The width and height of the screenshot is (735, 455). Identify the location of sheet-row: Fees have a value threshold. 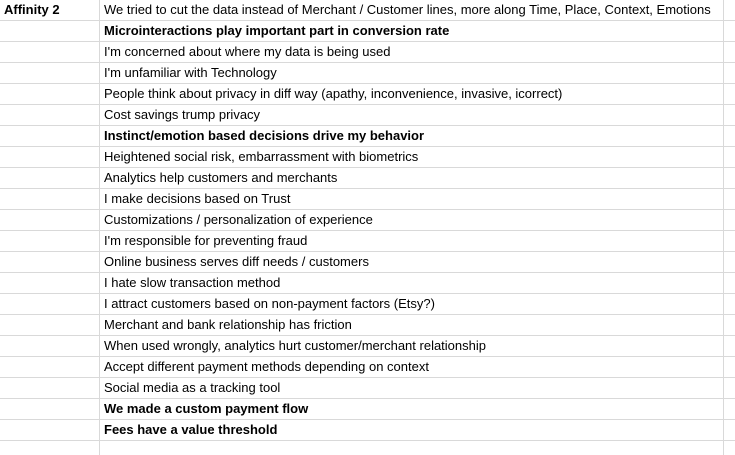
(367, 430).